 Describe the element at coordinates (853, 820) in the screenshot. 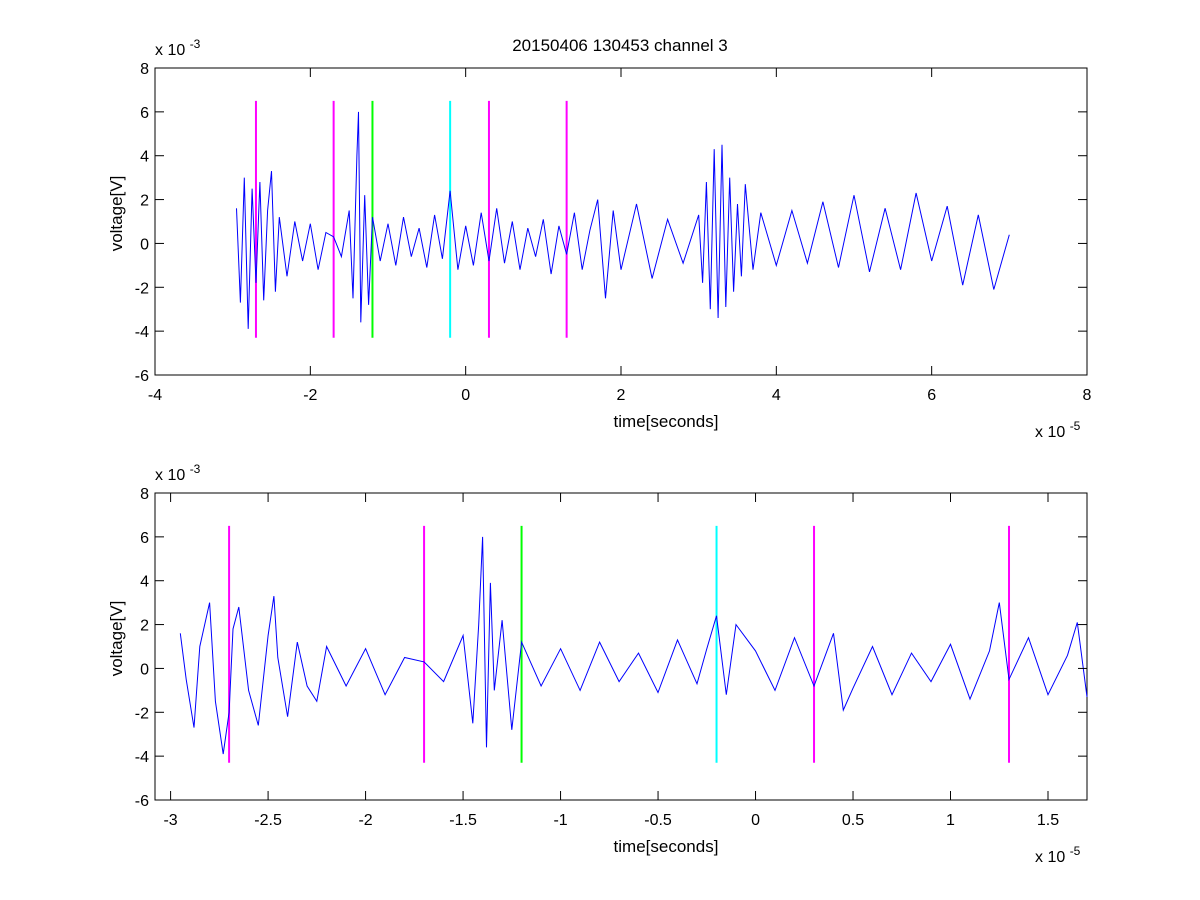

I see `x-tick-label: 0.5` at that location.